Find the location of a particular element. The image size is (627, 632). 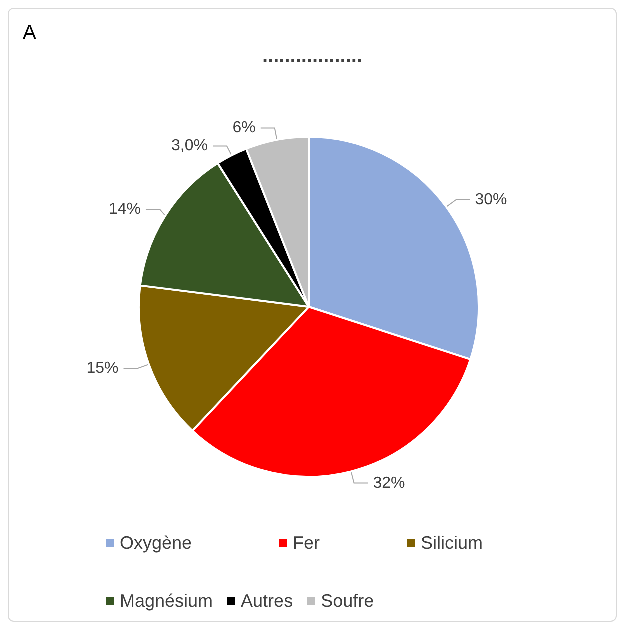

data-label: 15% is located at coordinates (102, 369).